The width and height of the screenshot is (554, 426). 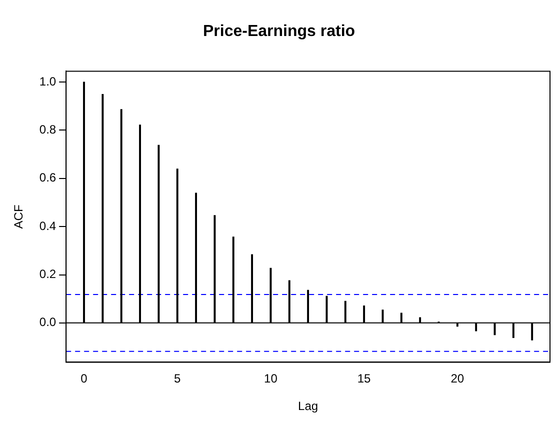 I want to click on x-axis-title: Lag, so click(x=308, y=406).